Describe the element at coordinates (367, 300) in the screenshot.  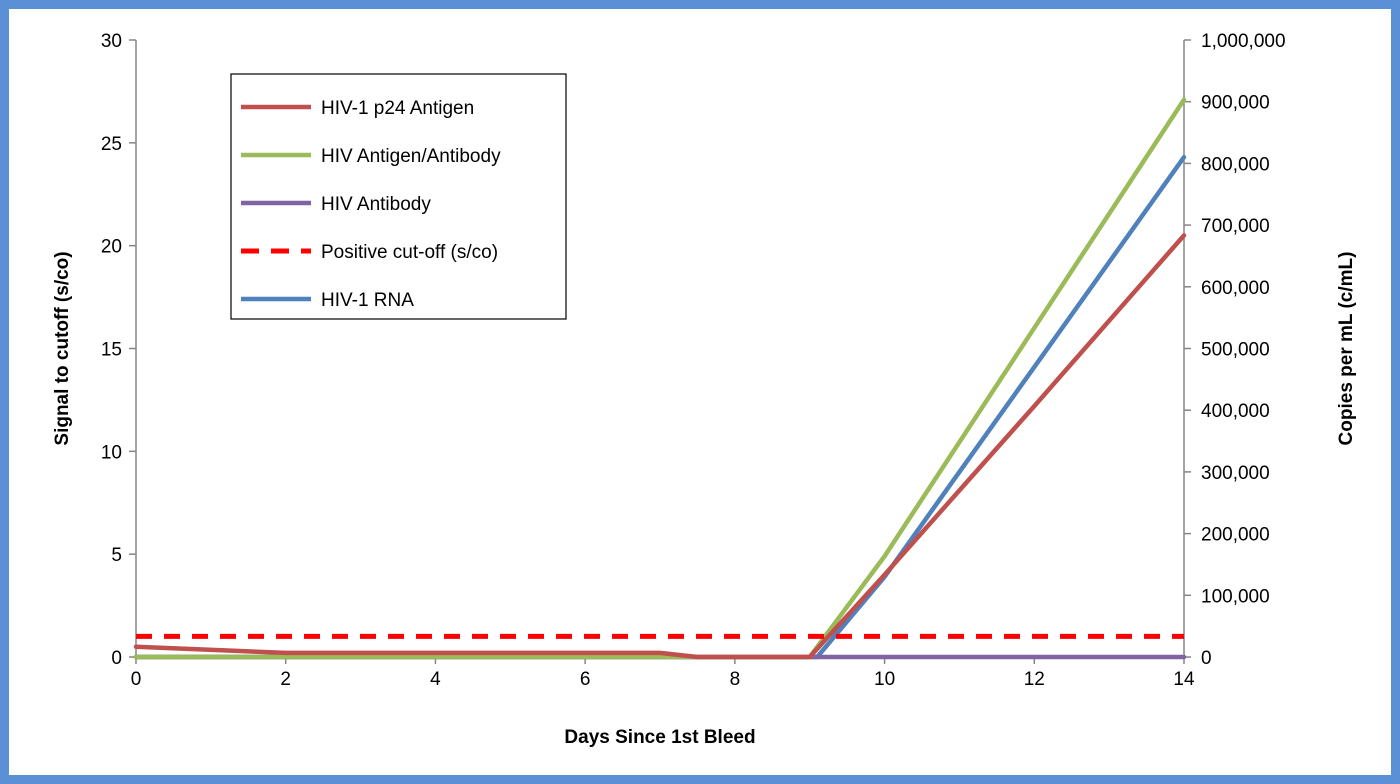
I see `legend-entry: HIV-1 RNA` at that location.